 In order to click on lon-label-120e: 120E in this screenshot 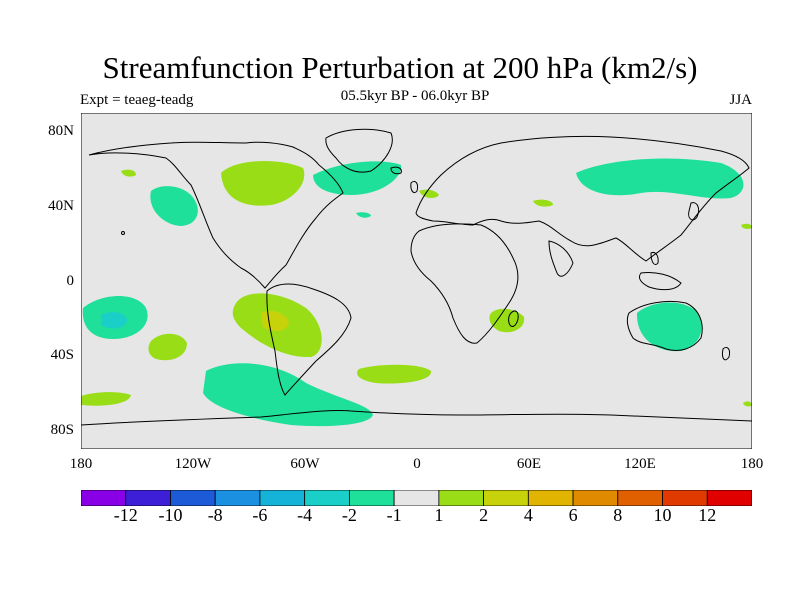, I will do `click(640, 464)`.